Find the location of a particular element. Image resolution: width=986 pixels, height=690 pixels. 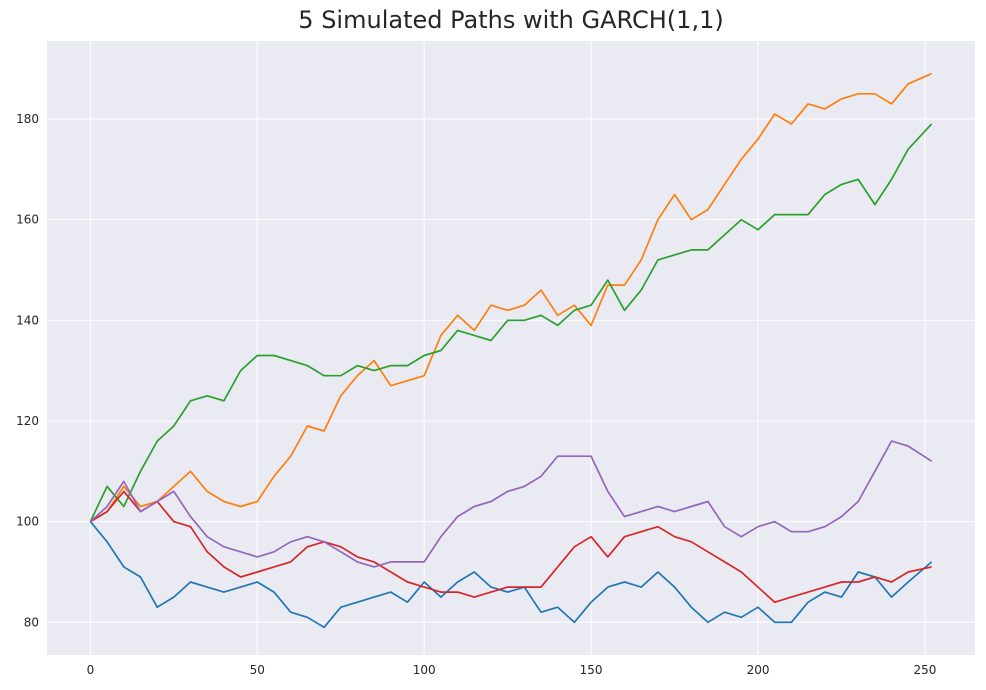

chart-title: 5 Simulated Paths with GARCH(1,1) is located at coordinates (511, 20).